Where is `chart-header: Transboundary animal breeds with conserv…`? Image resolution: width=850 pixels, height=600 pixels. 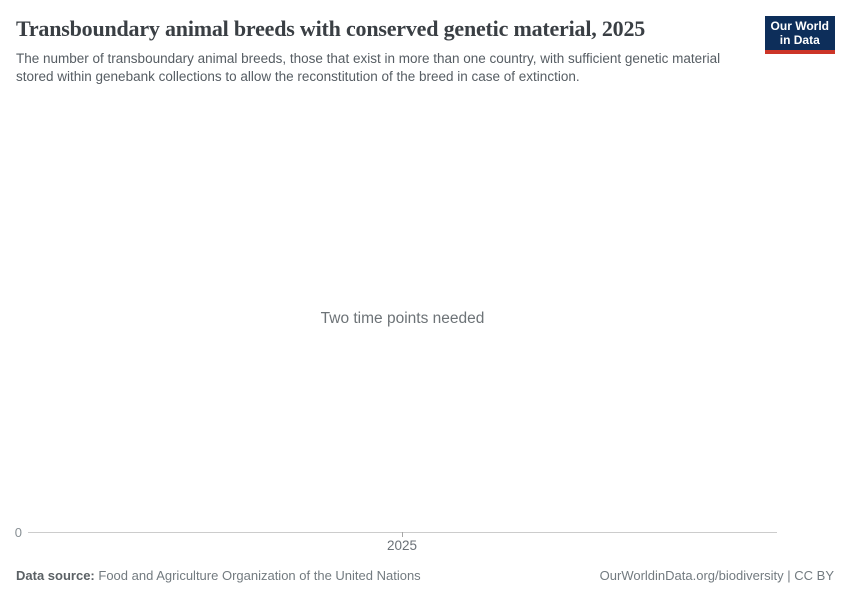
chart-header: Transboundary animal breeds with conserv… is located at coordinates (425, 50).